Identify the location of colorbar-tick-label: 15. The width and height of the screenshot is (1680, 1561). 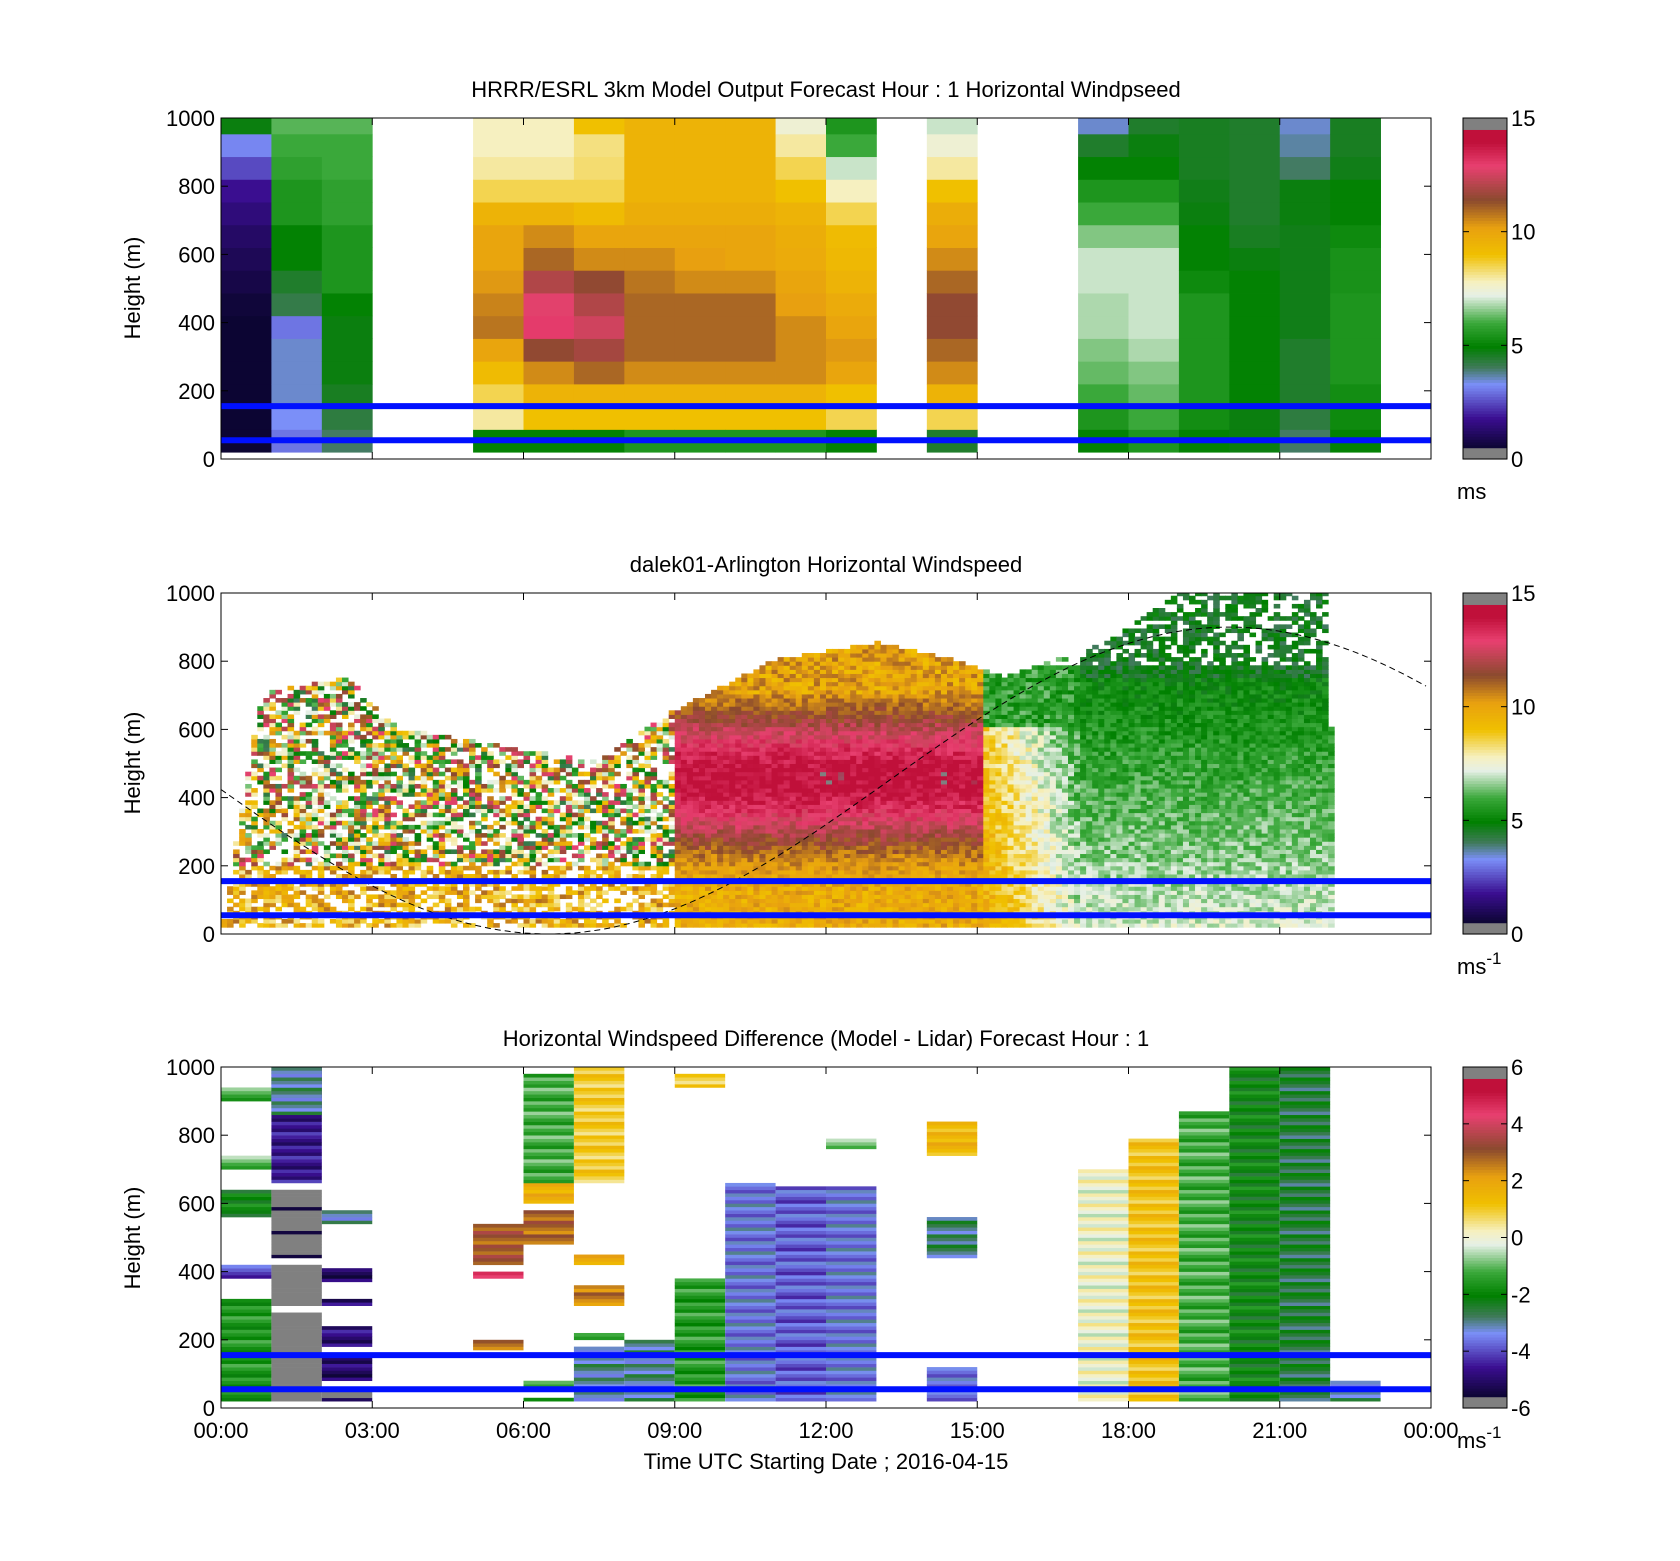
(1523, 118).